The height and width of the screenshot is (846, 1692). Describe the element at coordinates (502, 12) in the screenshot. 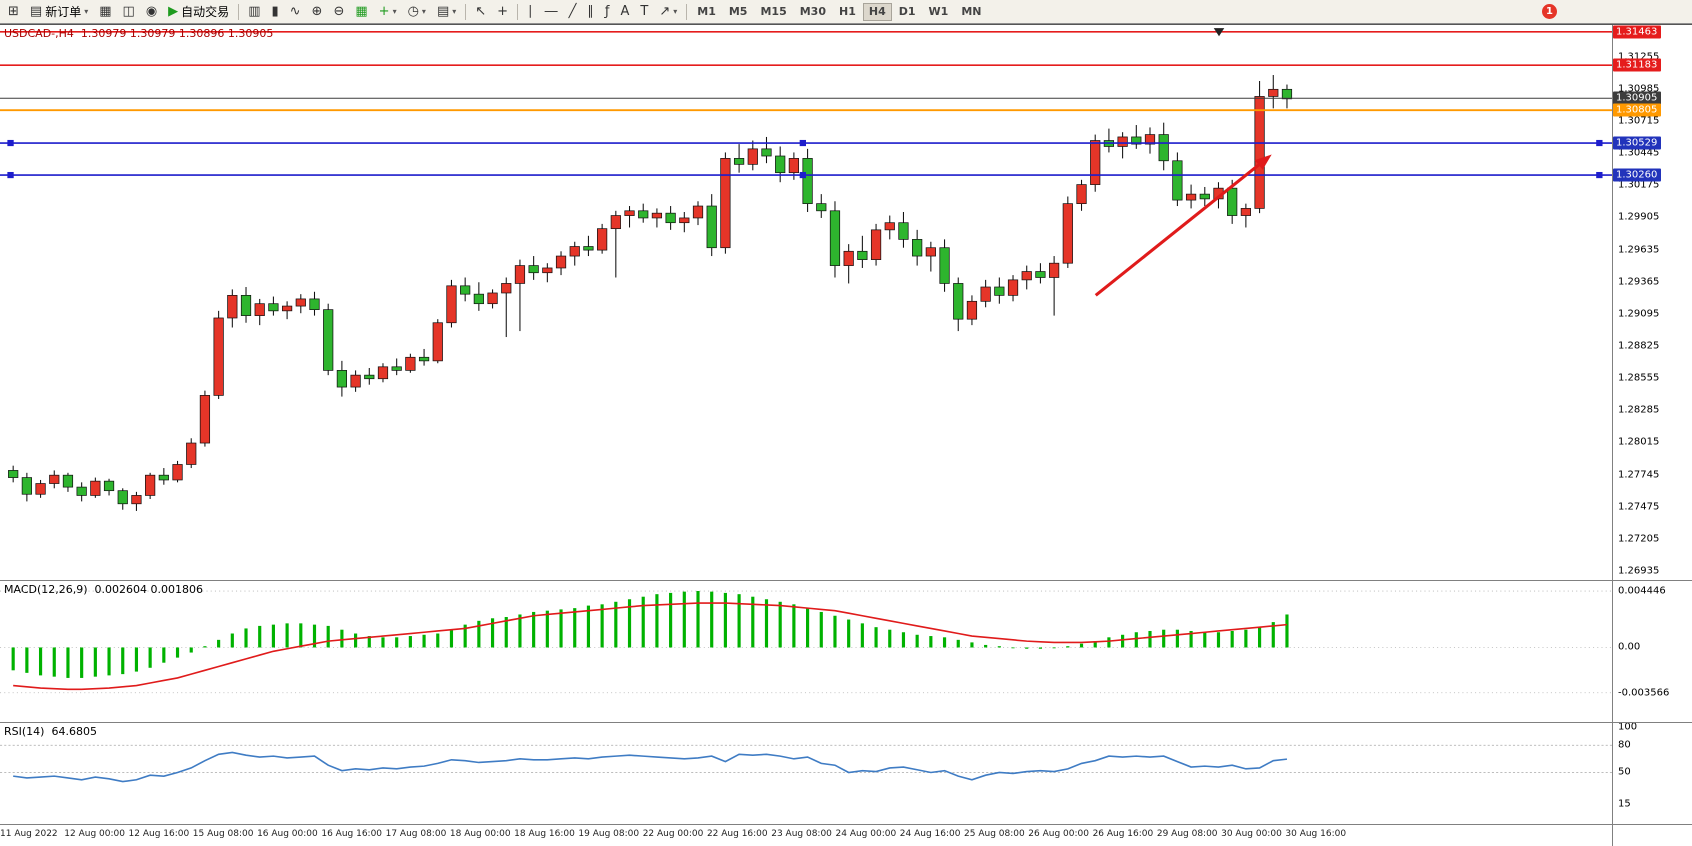

I see `crosshair-button: +` at that location.